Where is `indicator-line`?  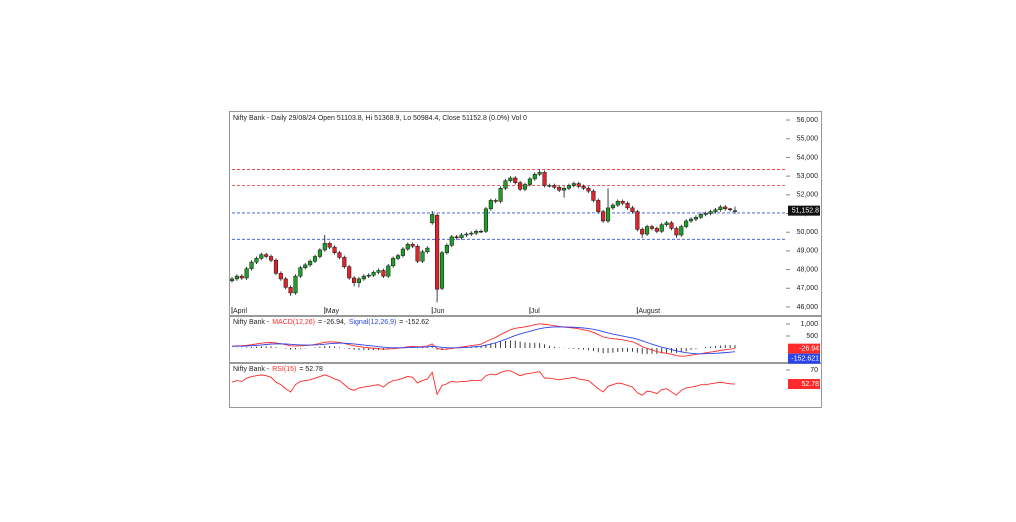
indicator-line is located at coordinates (483, 340).